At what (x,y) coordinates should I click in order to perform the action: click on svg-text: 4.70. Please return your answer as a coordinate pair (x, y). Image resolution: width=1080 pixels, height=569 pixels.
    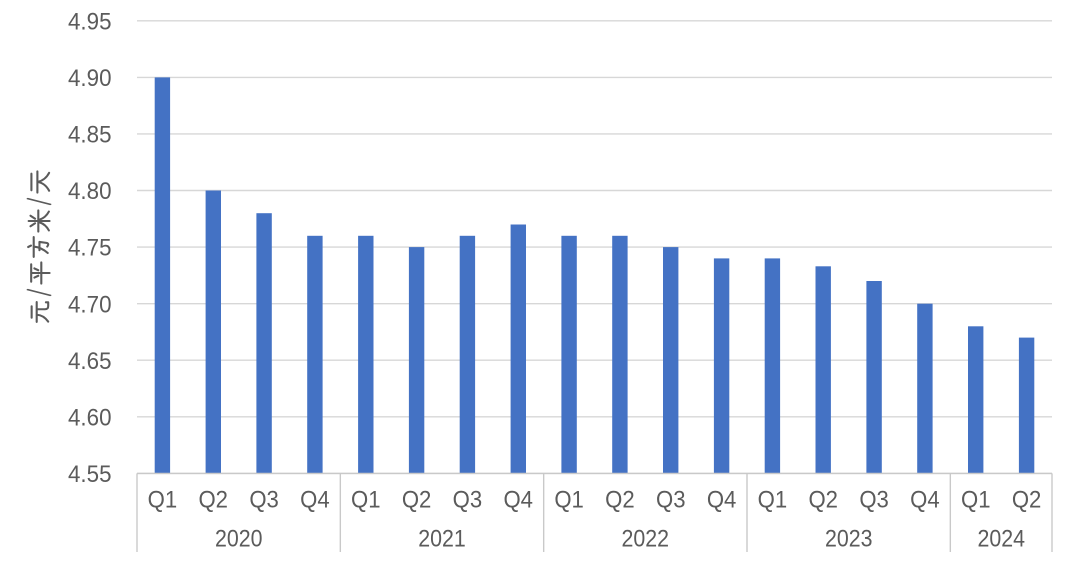
    Looking at the image, I should click on (90, 304).